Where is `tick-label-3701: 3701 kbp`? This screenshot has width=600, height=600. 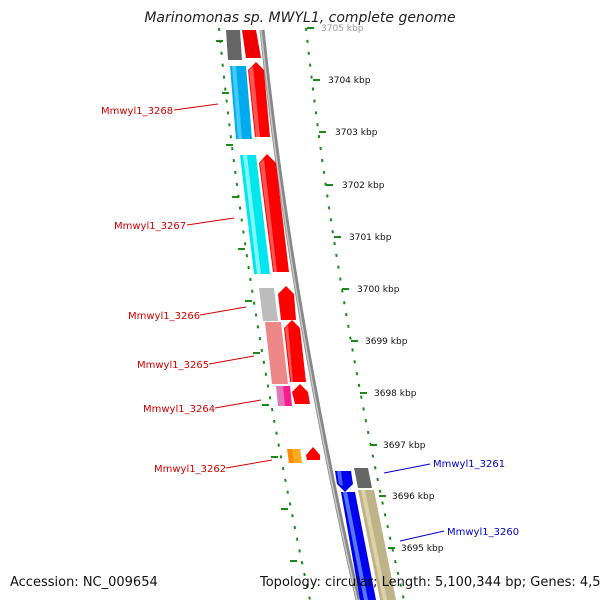
tick-label-3701: 3701 kbp is located at coordinates (370, 238).